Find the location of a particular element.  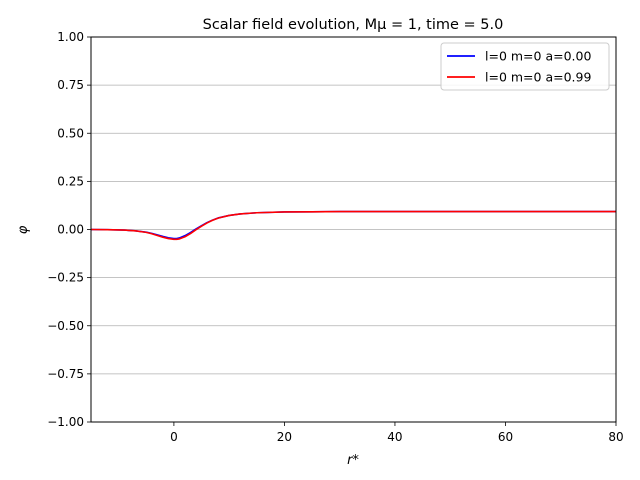

legend-label-series-2: l=0 m=0 a=0.99 is located at coordinates (538, 77).